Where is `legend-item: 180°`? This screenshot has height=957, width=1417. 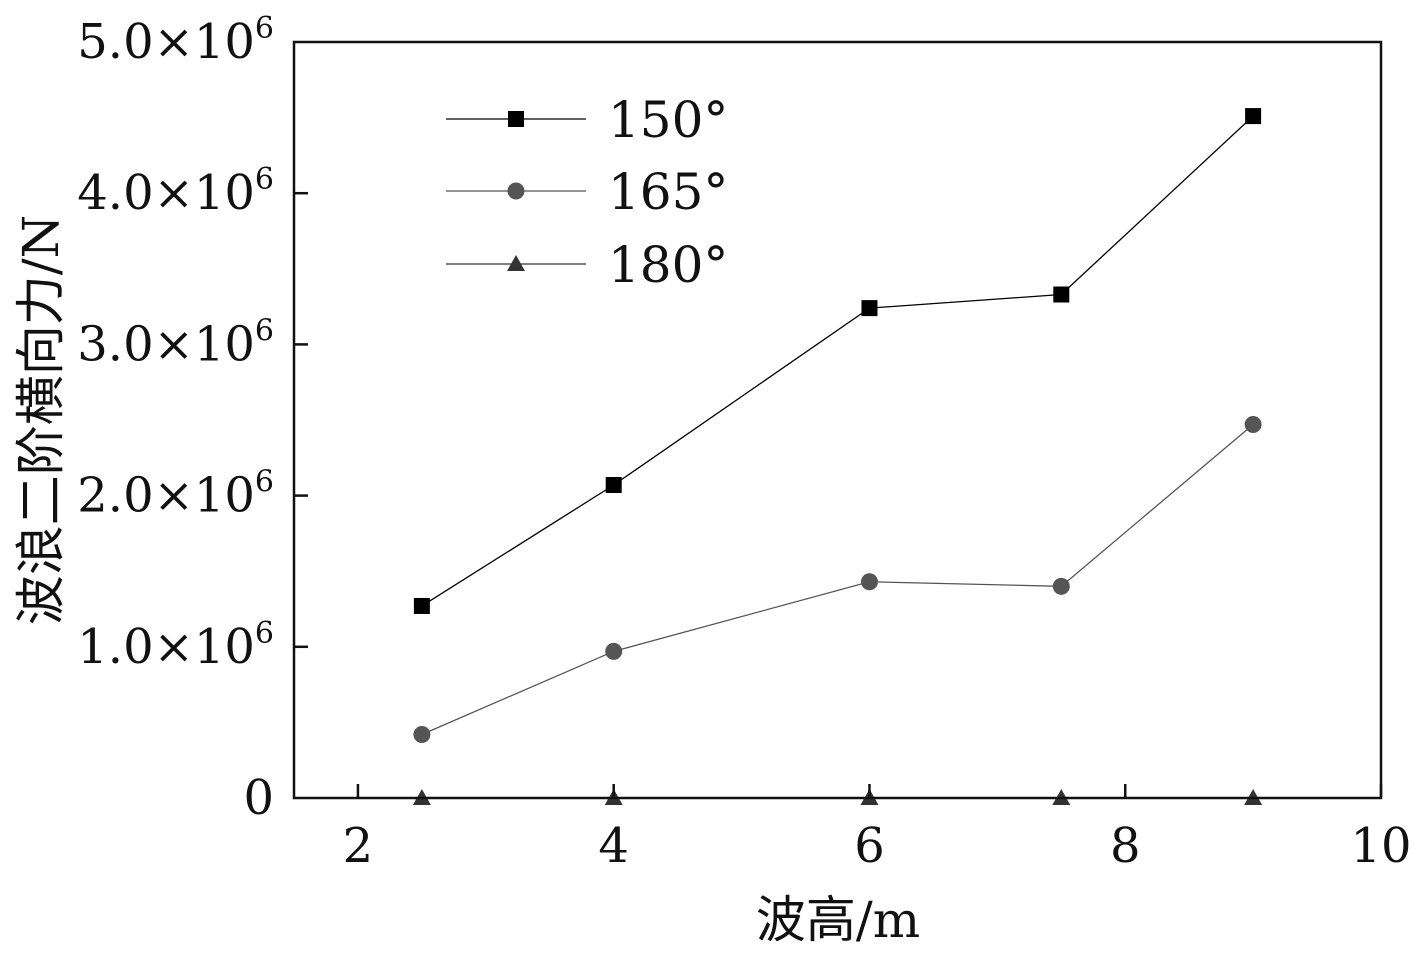
legend-item: 180° is located at coordinates (587, 265).